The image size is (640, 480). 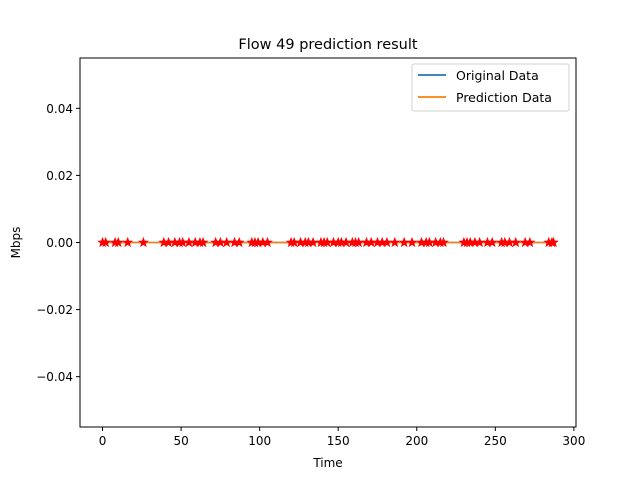 What do you see at coordinates (504, 97) in the screenshot?
I see `legend-label-prediction: Prediction Data` at bounding box center [504, 97].